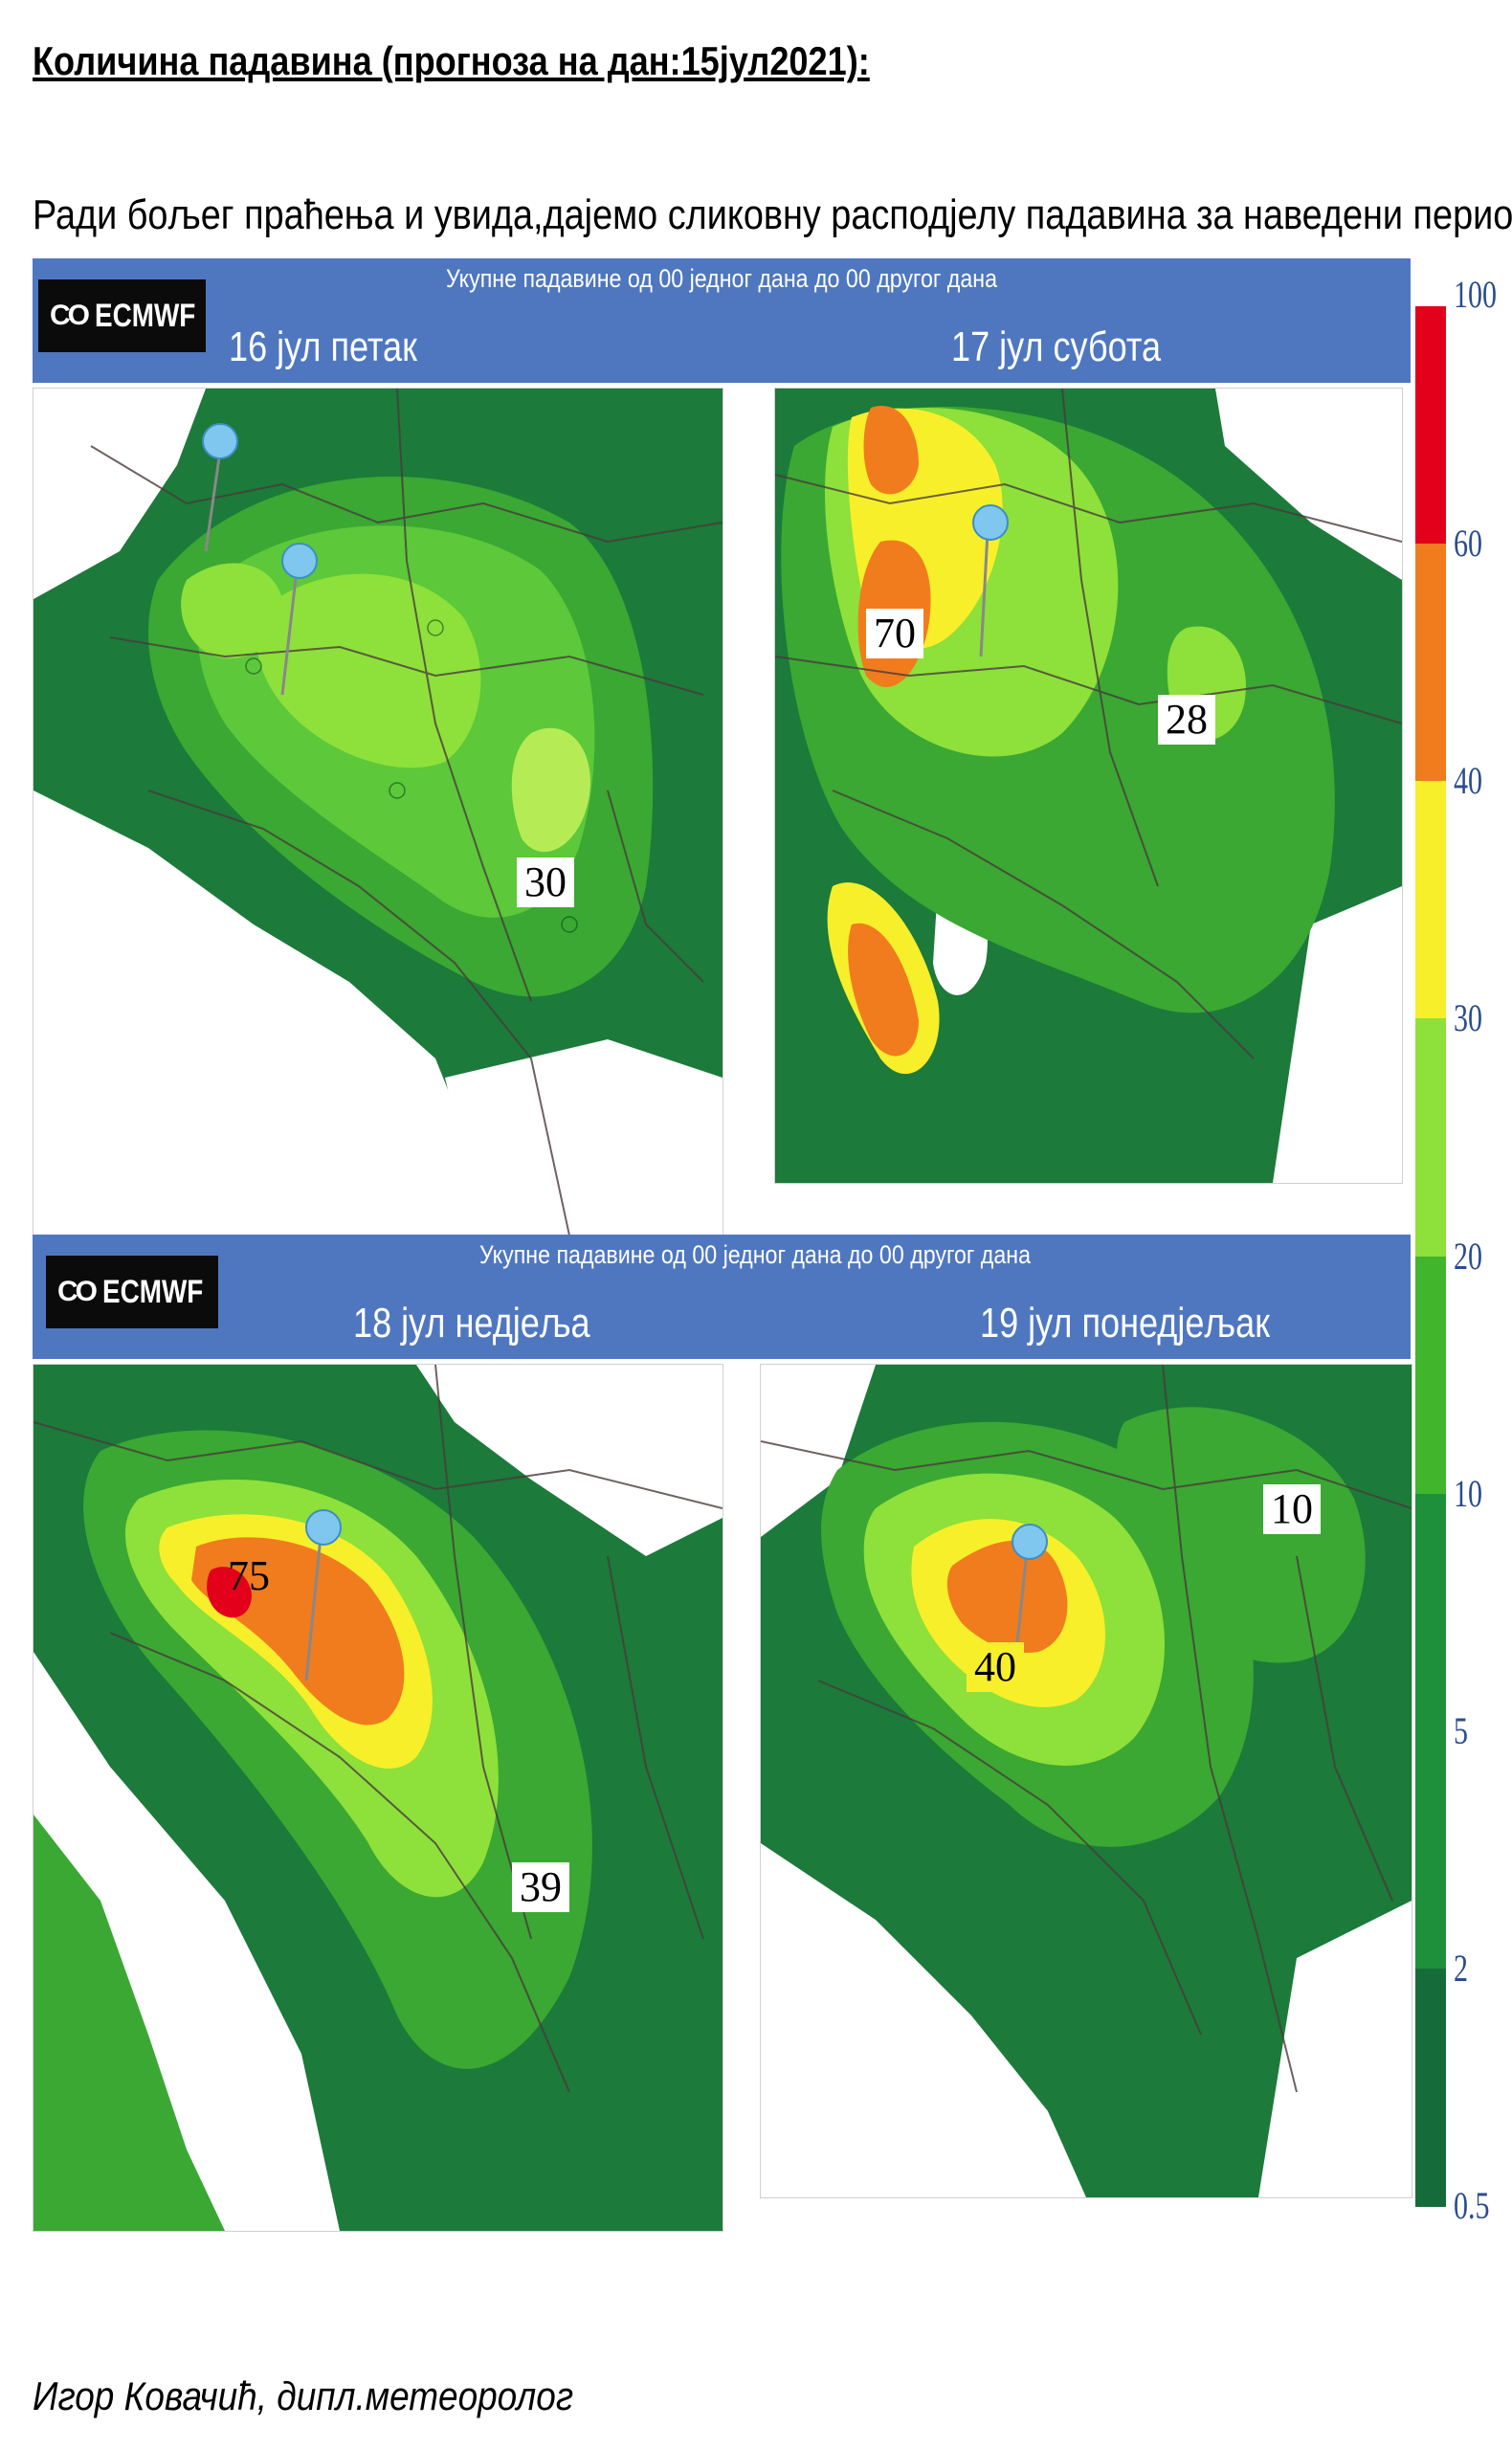 The width and height of the screenshot is (1512, 2450). What do you see at coordinates (1086, 1781) in the screenshot?
I see `map-19-jul: 40 10` at bounding box center [1086, 1781].